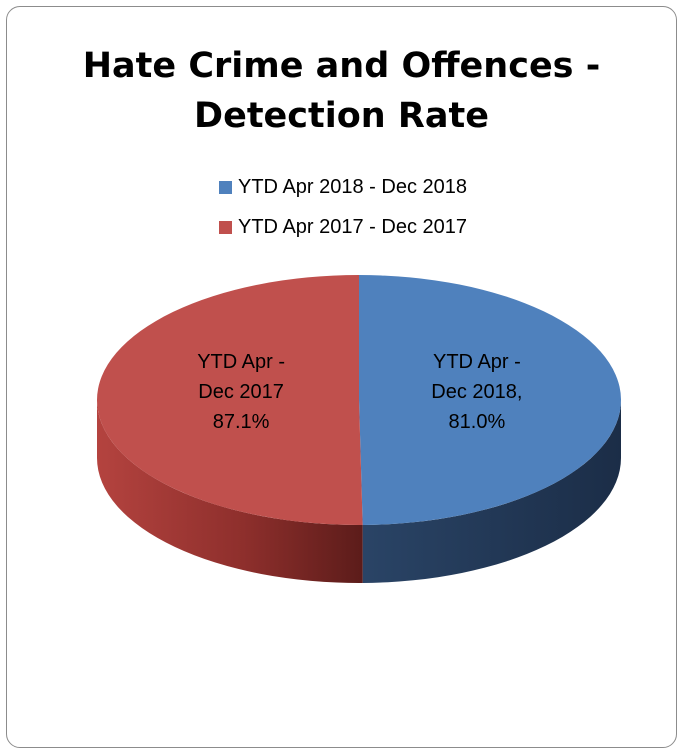 The height and width of the screenshot is (756, 685). I want to click on pie-slice-2018, so click(490, 400).